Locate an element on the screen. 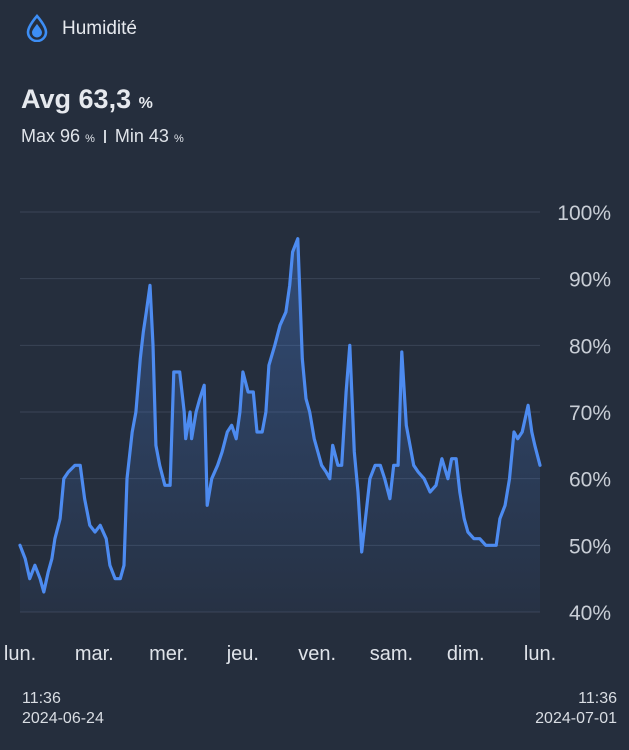 The height and width of the screenshot is (750, 629). separator is located at coordinates (104, 136).